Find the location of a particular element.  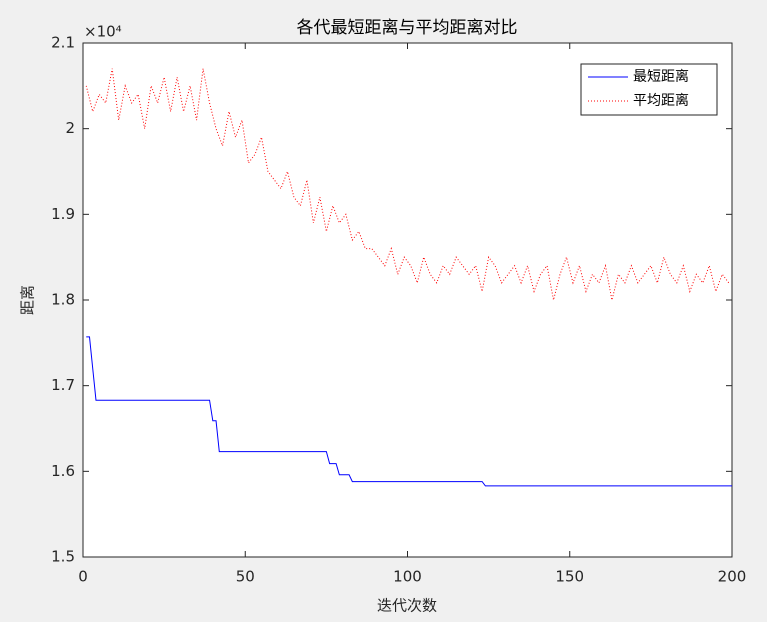

y-tick-label: 1.9 is located at coordinates (63, 214).